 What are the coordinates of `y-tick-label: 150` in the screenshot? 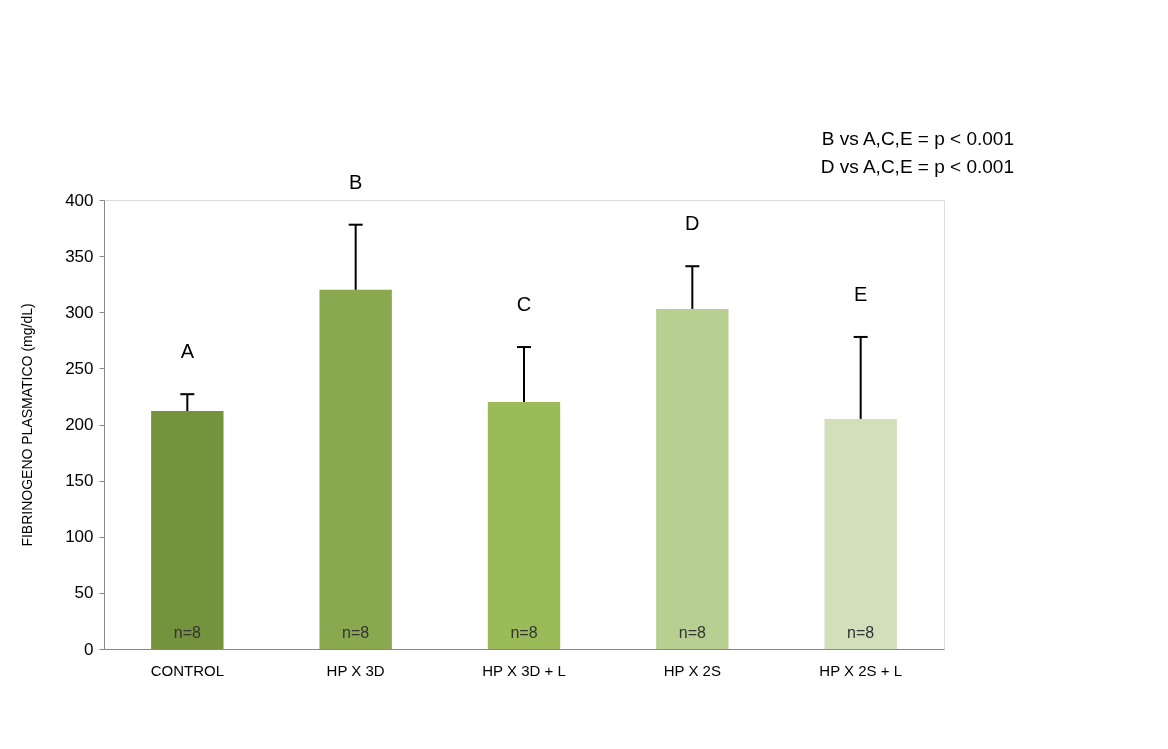 It's located at (79, 481).